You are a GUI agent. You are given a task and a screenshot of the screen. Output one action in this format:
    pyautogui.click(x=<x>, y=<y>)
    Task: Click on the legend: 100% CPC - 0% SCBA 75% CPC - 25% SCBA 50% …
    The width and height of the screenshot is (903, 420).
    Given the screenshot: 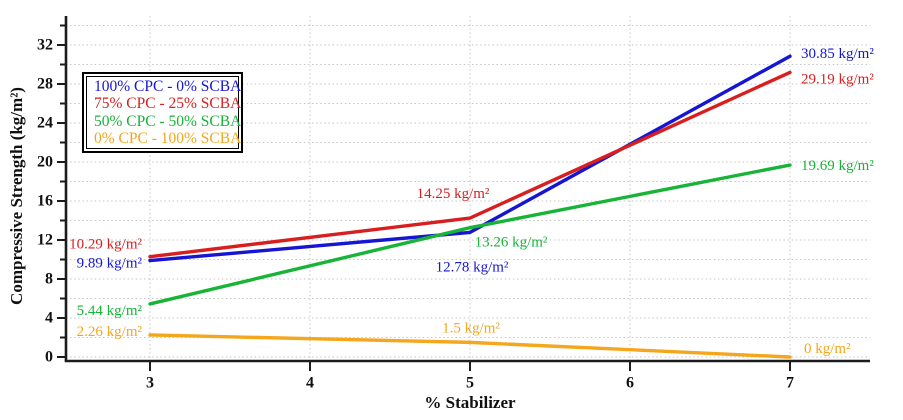 What is the action you would take?
    pyautogui.click(x=162, y=112)
    